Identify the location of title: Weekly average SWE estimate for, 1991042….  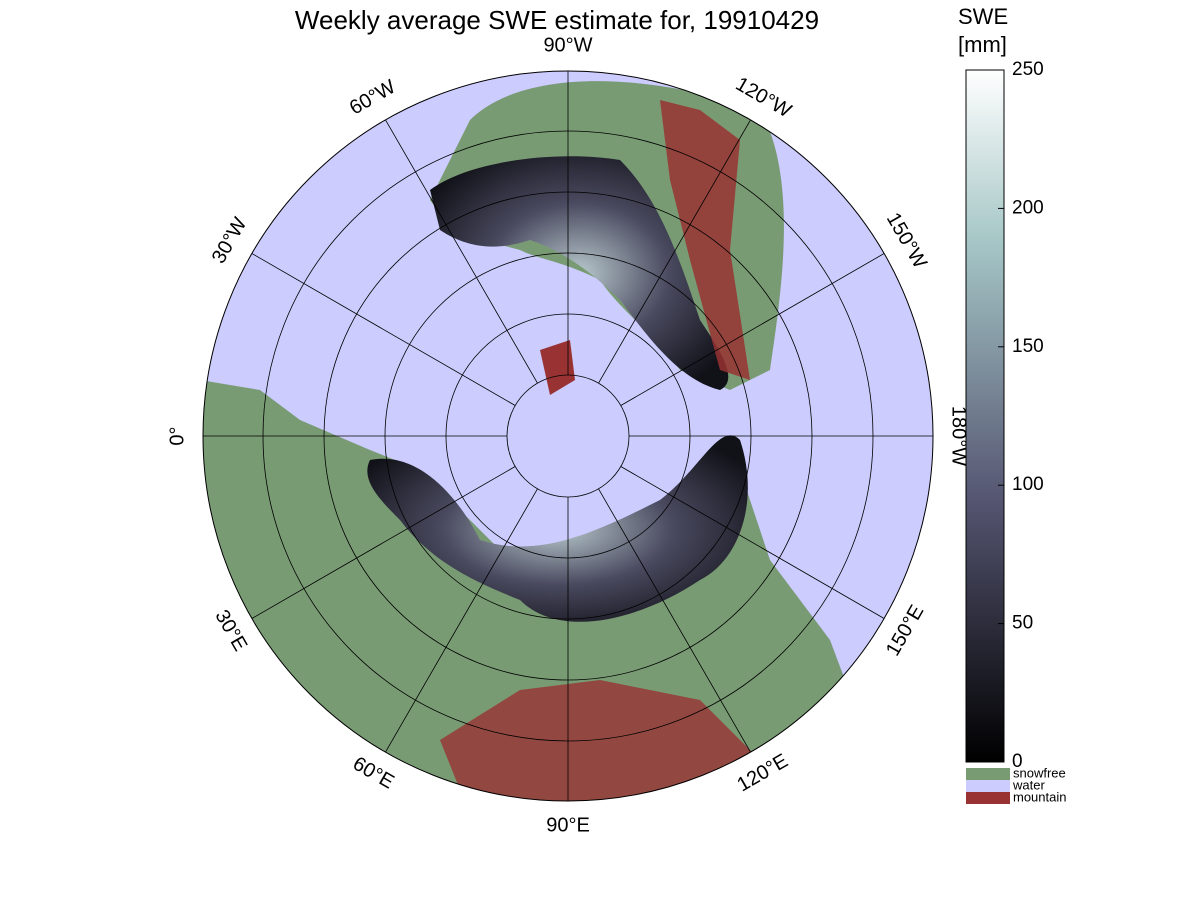
(557, 20).